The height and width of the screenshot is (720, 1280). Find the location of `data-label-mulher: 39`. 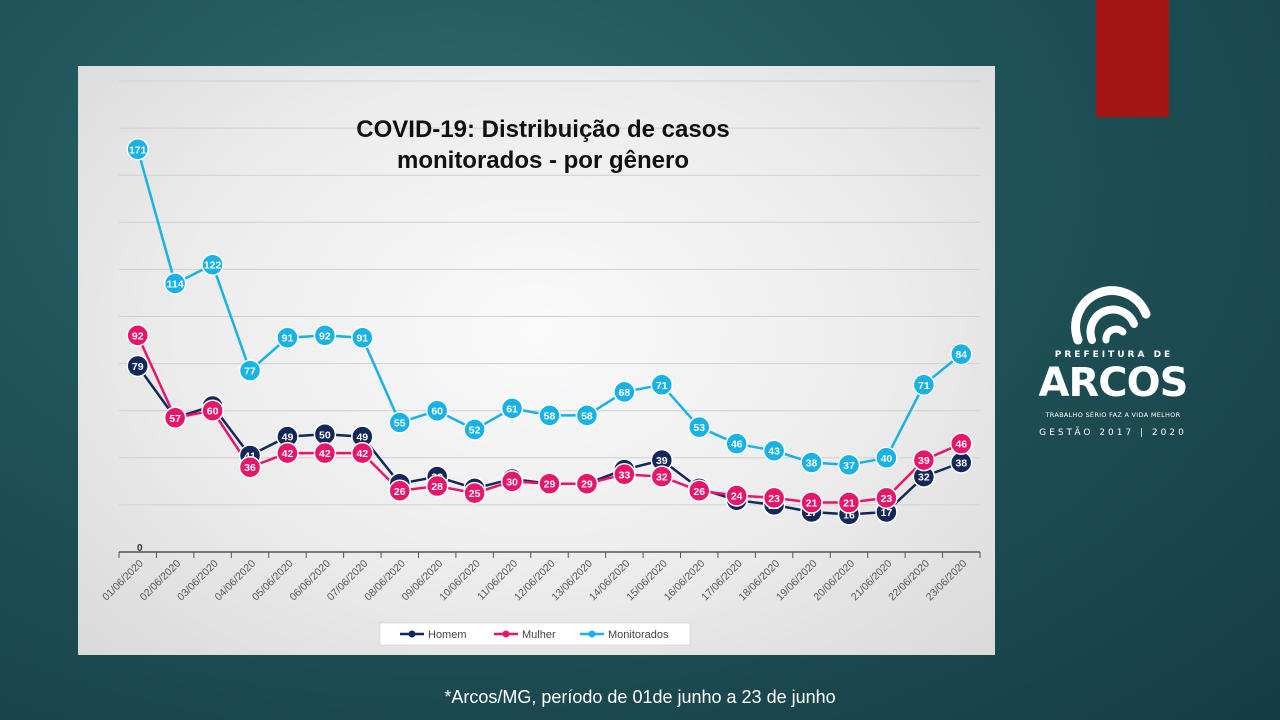

data-label-mulher: 39 is located at coordinates (924, 461).